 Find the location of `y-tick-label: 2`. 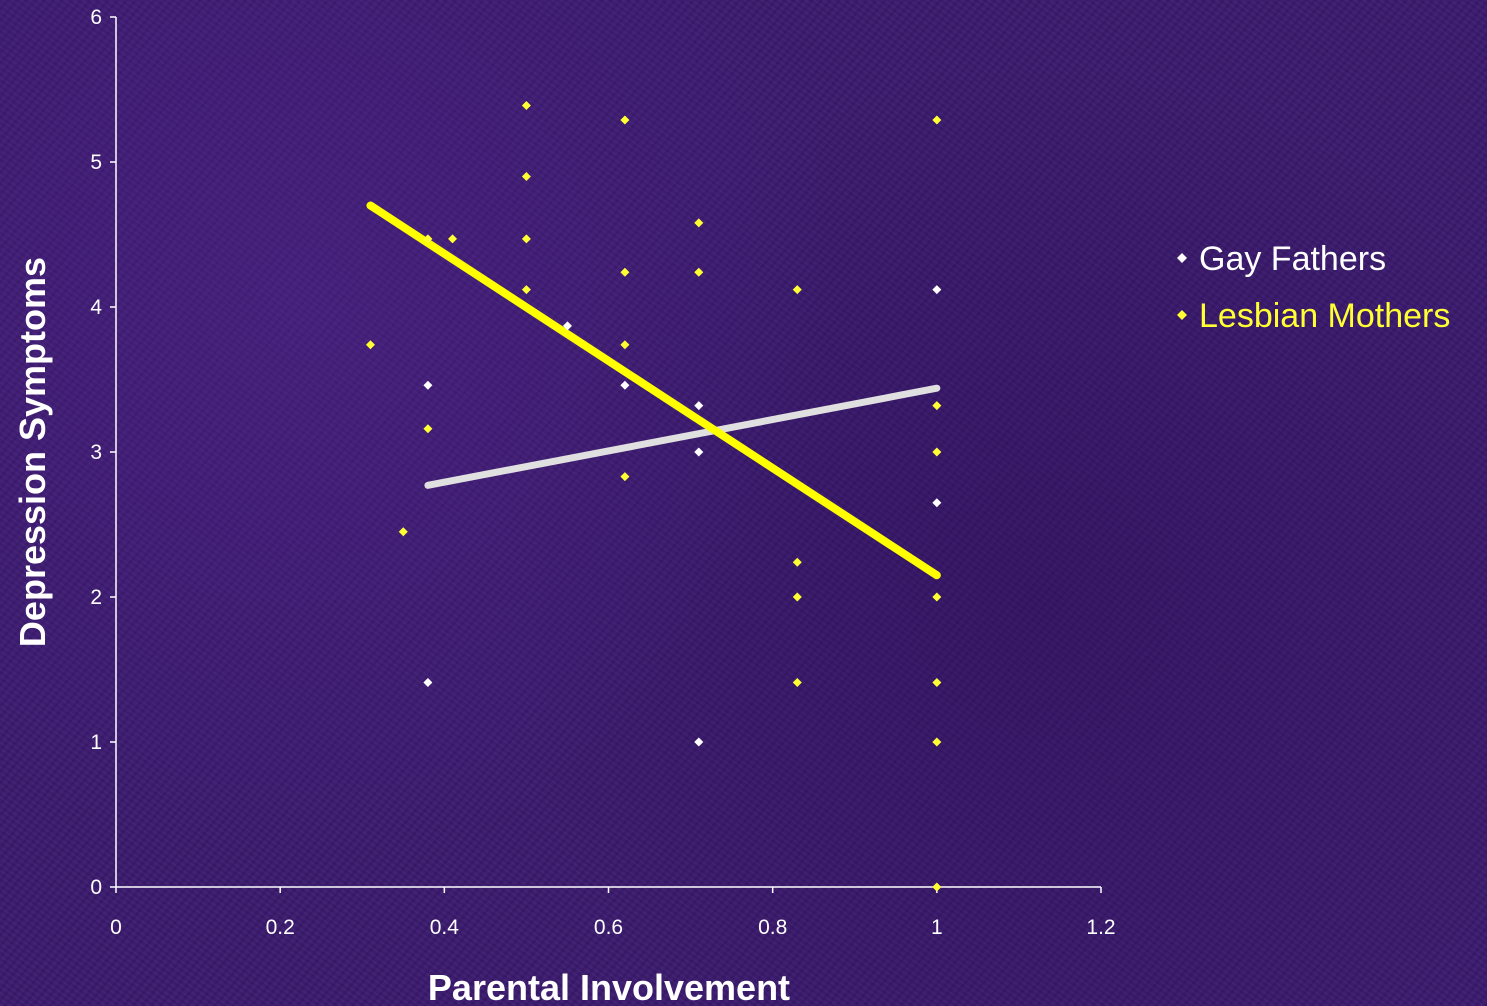

y-tick-label: 2 is located at coordinates (96, 597).